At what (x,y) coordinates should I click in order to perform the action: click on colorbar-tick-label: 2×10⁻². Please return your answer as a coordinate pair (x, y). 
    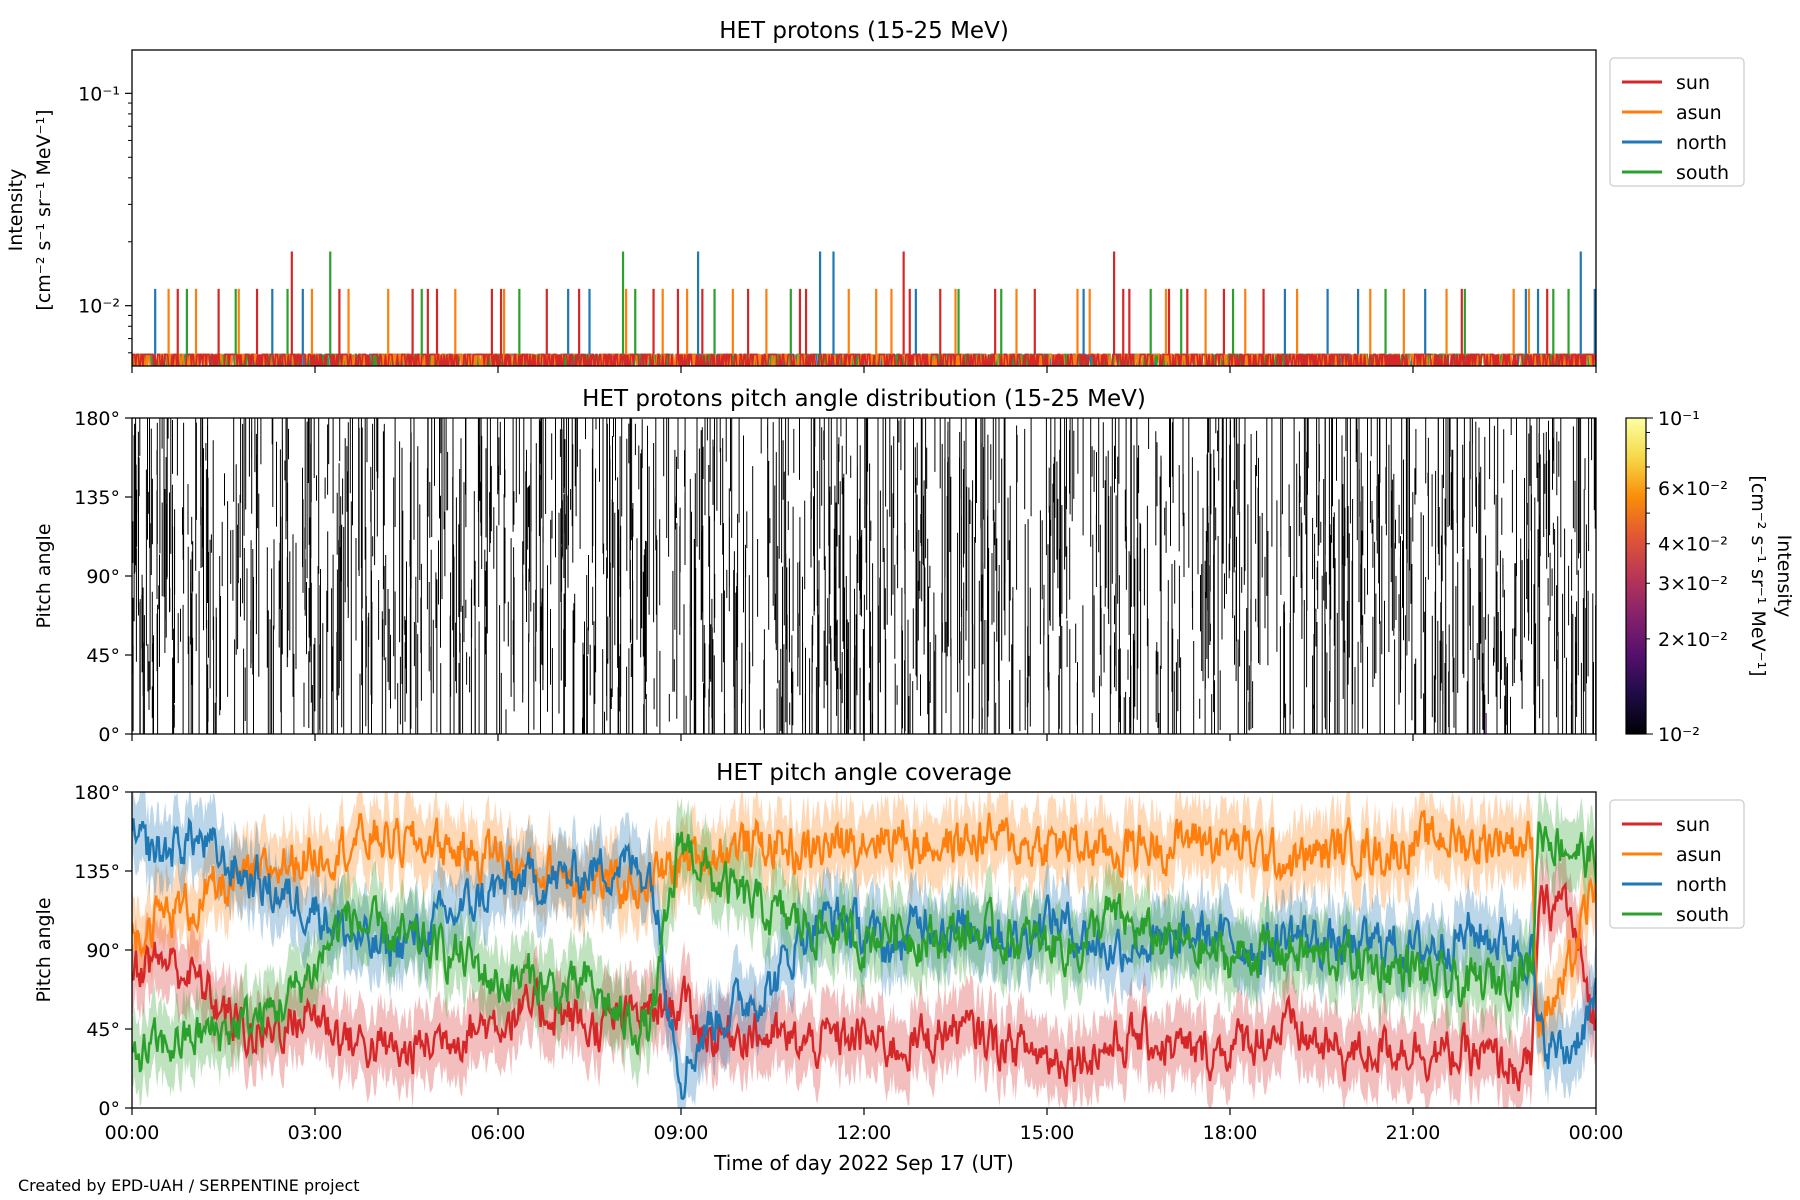
    Looking at the image, I should click on (1693, 640).